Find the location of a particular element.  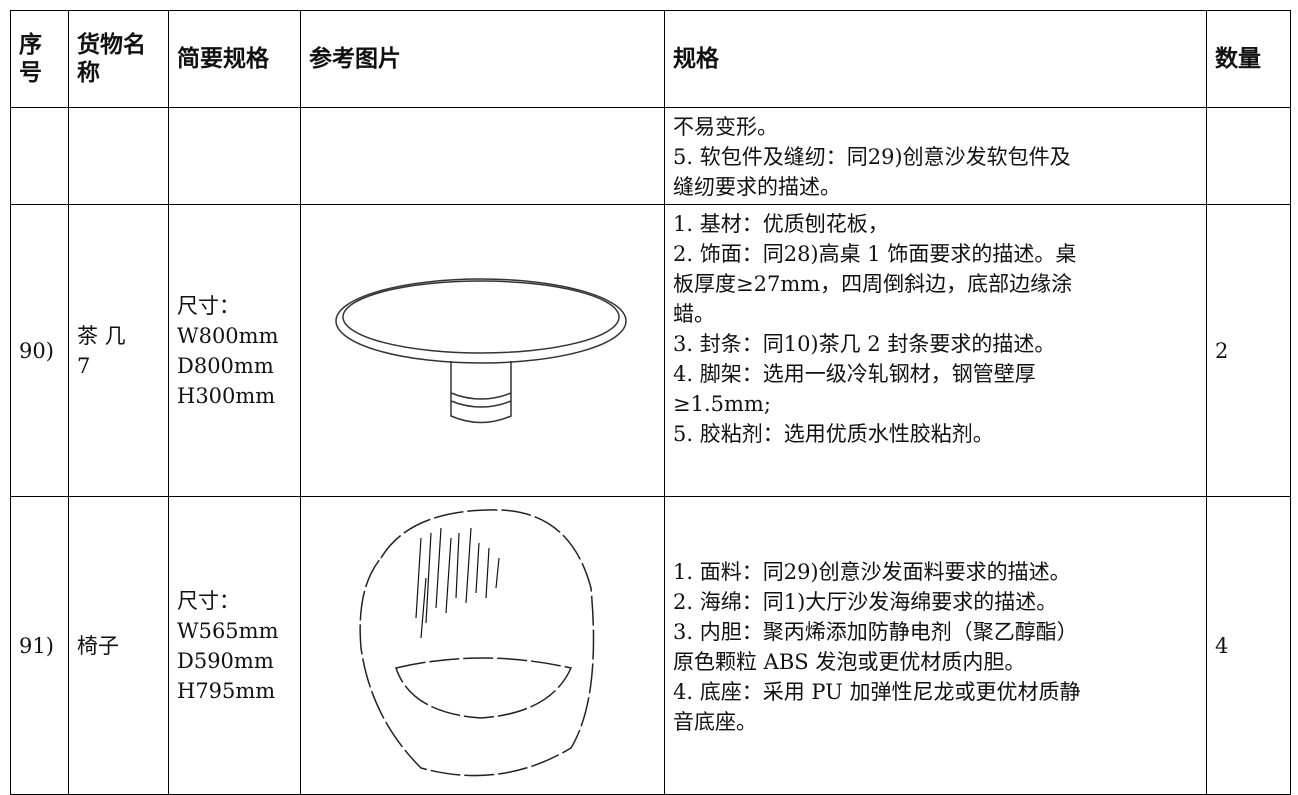

text-line: 不易变形。 is located at coordinates (725, 127).